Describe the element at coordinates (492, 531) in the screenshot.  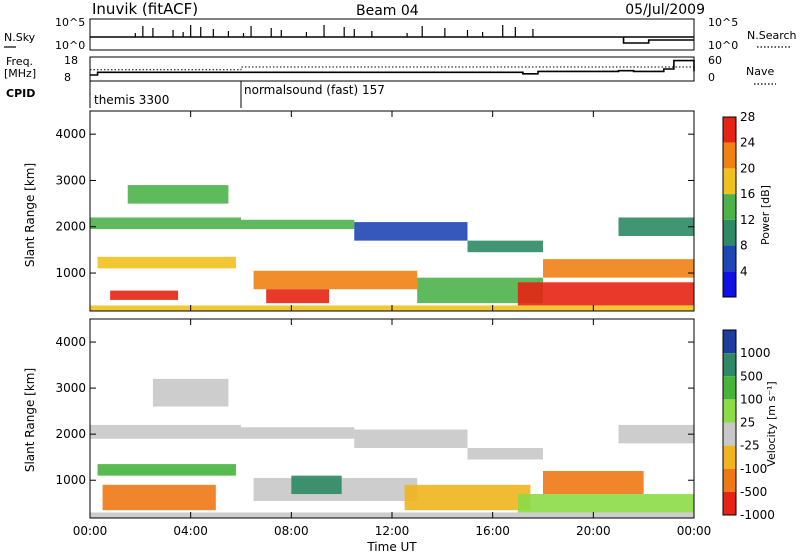
I see `x-tick-label: 16:00` at that location.